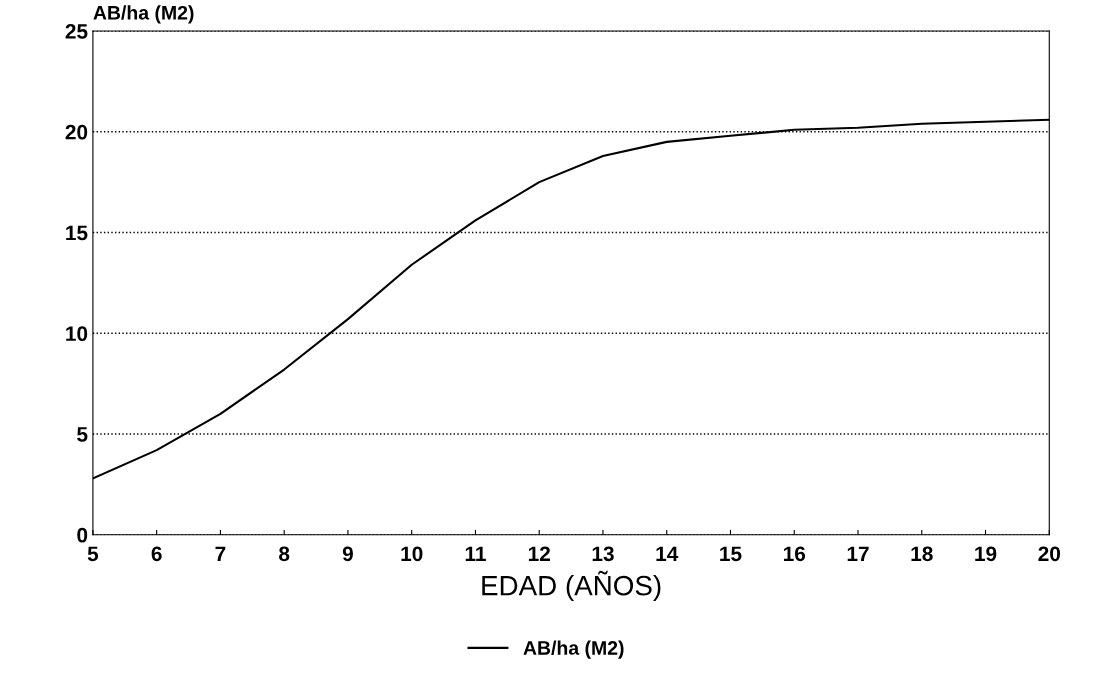  What do you see at coordinates (82, 434) in the screenshot?
I see `y-tick-label: 5` at bounding box center [82, 434].